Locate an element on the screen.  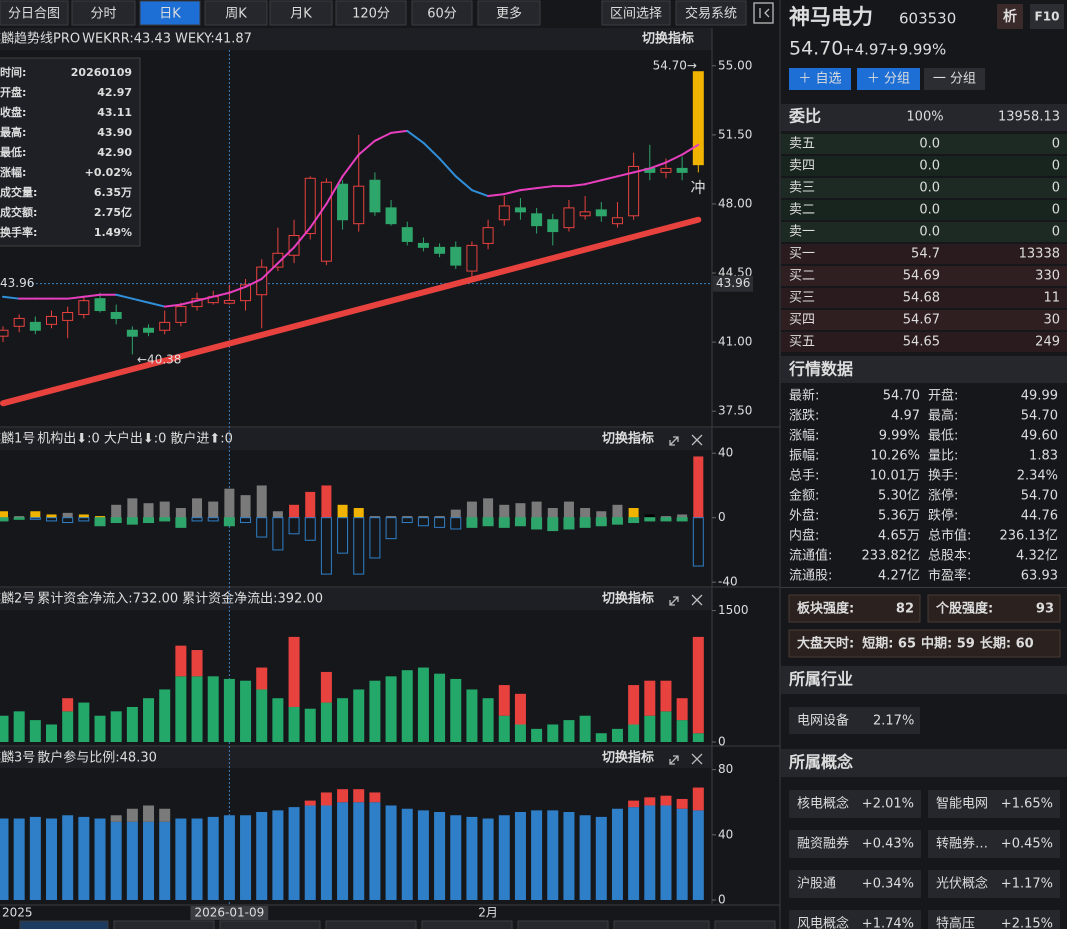
order-volume: 0 is located at coordinates (1056, 210).